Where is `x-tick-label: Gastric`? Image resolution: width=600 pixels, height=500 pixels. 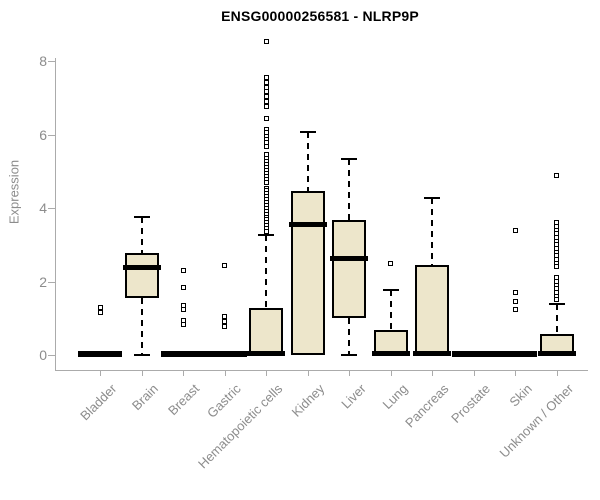 x-tick-label: Gastric is located at coordinates (224, 401).